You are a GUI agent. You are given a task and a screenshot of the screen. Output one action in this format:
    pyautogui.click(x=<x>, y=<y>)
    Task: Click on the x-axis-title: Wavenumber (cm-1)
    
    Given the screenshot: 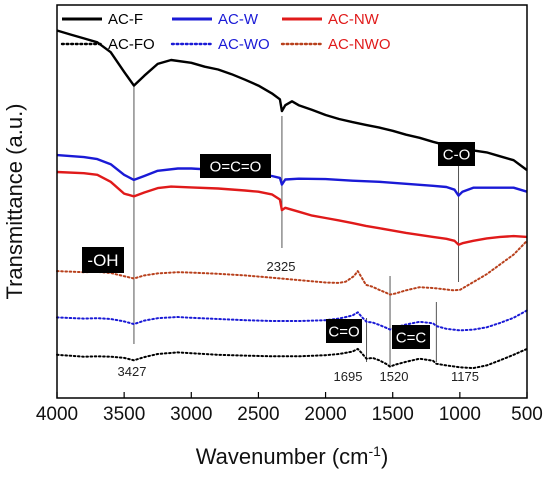 What is the action you would take?
    pyautogui.click(x=292, y=456)
    